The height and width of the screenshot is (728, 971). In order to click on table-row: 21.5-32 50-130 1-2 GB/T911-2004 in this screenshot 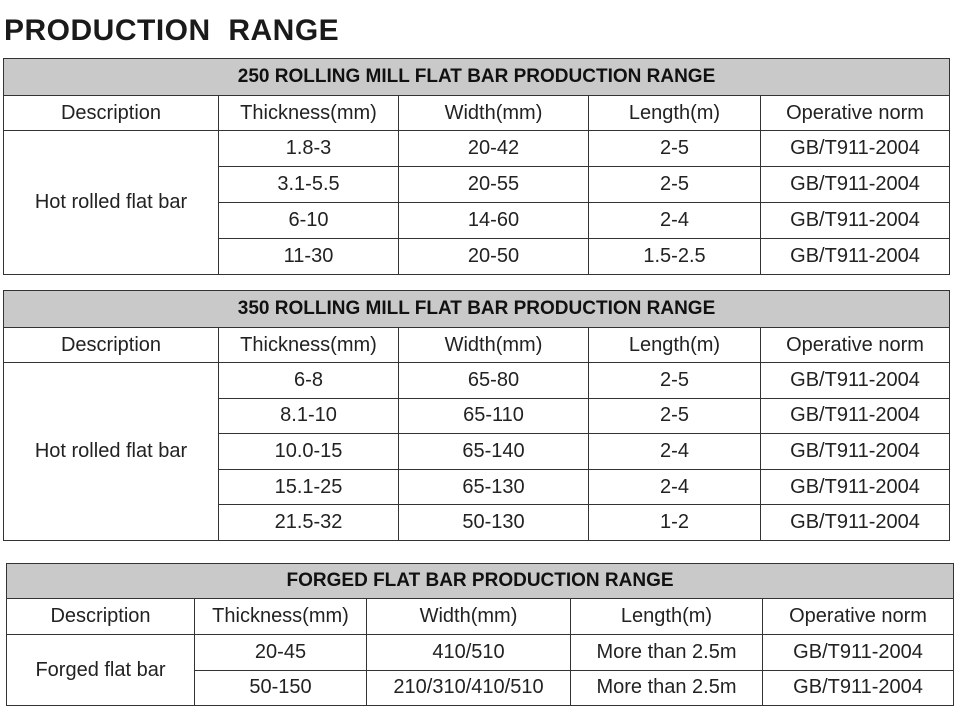, I will do `click(477, 522)`.